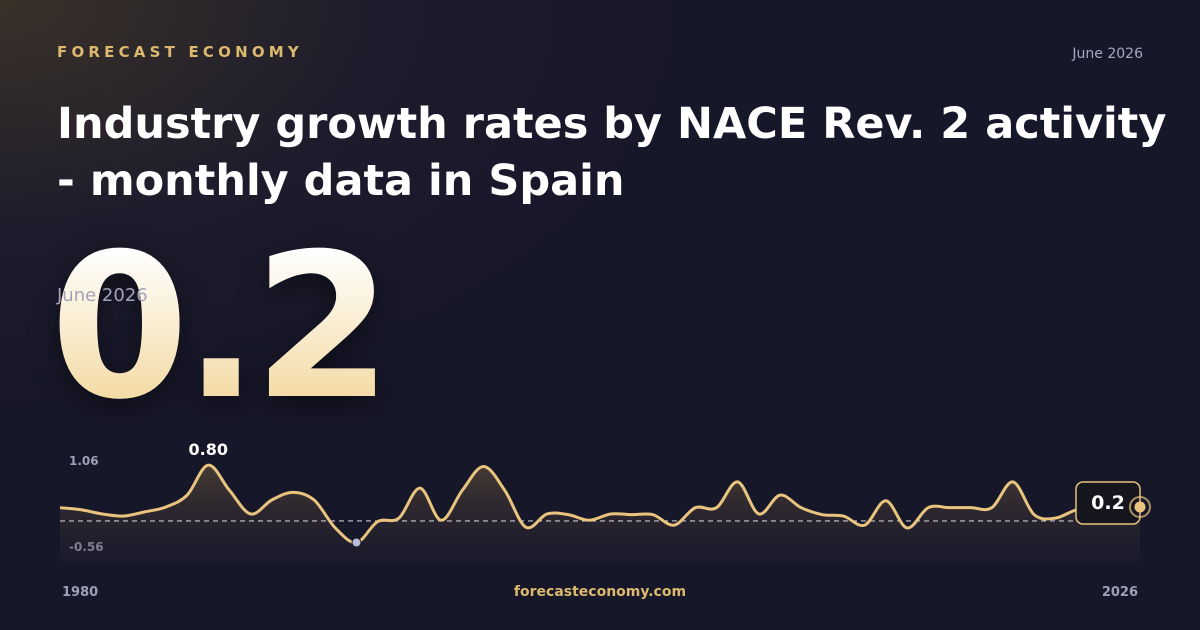  Describe the element at coordinates (180, 52) in the screenshot. I see `brand: FORECAST ECONOMY` at that location.